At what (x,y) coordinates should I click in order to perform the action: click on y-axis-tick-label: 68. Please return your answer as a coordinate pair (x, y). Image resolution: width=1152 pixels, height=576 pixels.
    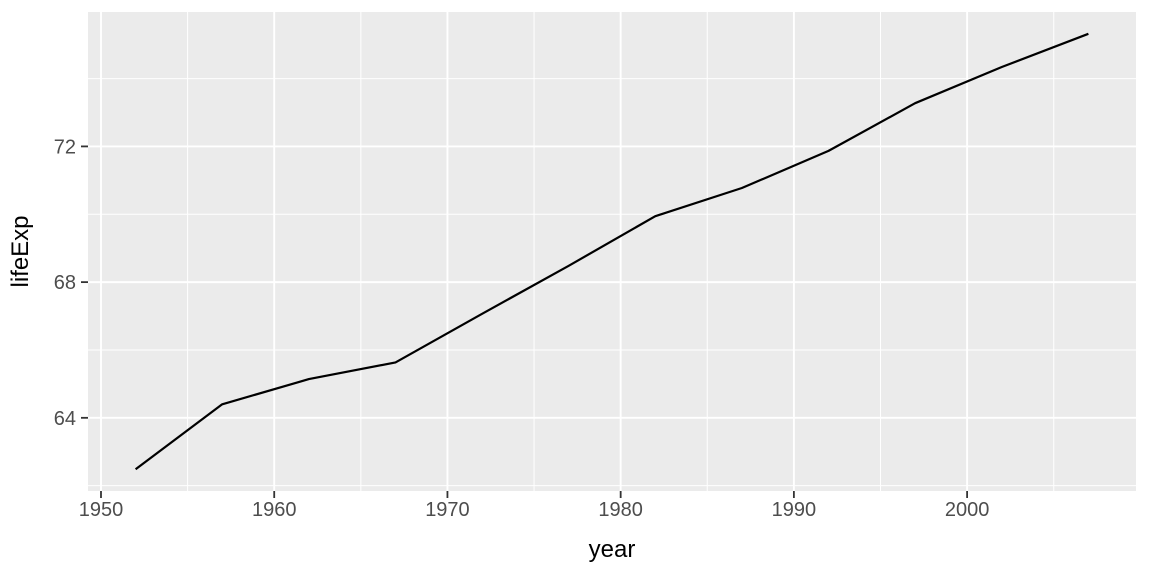
    Looking at the image, I should click on (65, 283).